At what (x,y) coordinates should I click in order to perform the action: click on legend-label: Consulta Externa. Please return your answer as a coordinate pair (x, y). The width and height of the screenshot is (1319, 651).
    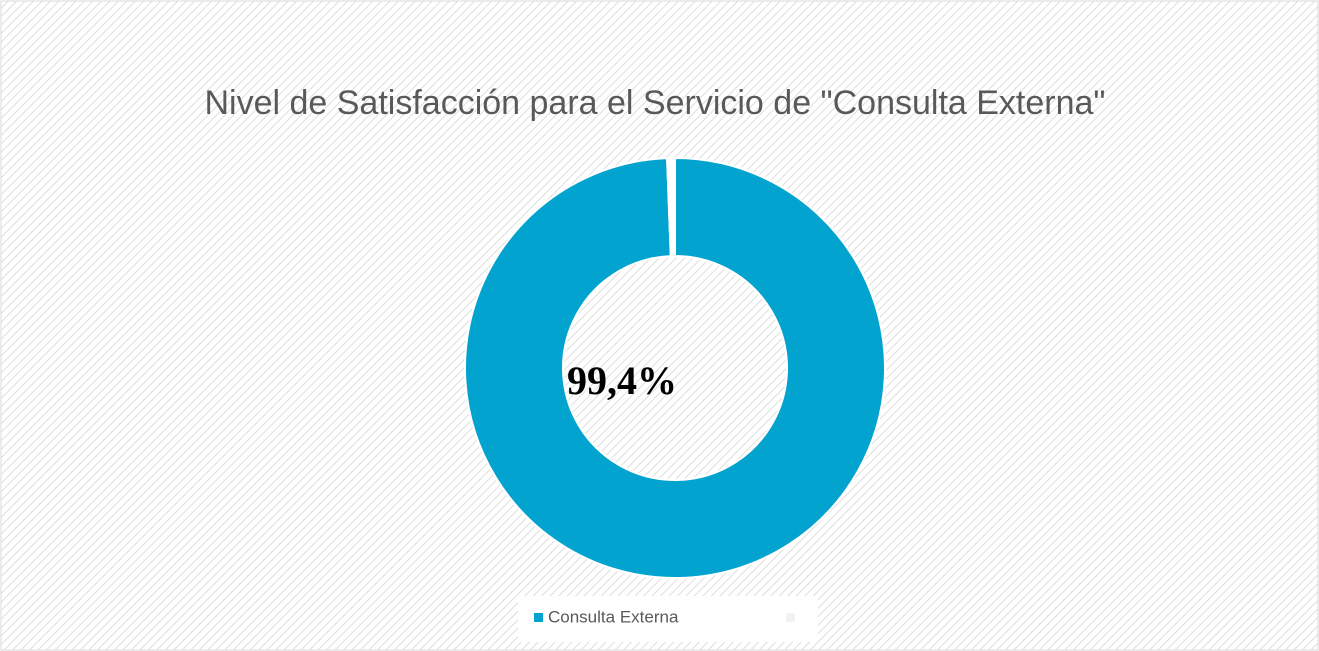
    Looking at the image, I should click on (613, 616).